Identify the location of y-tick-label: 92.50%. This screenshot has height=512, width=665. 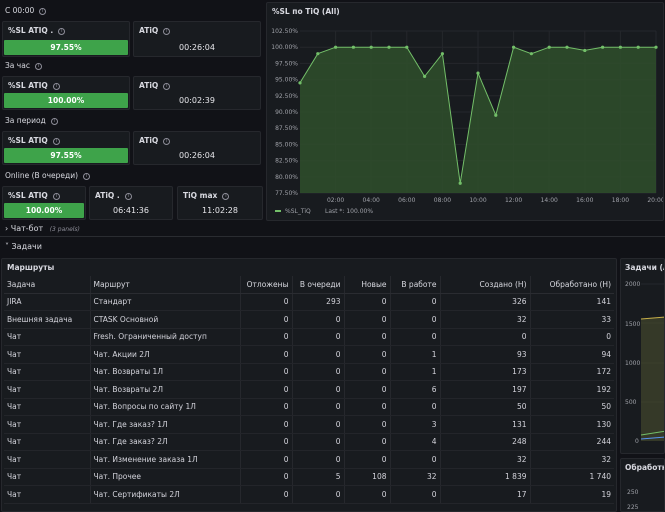
(286, 96).